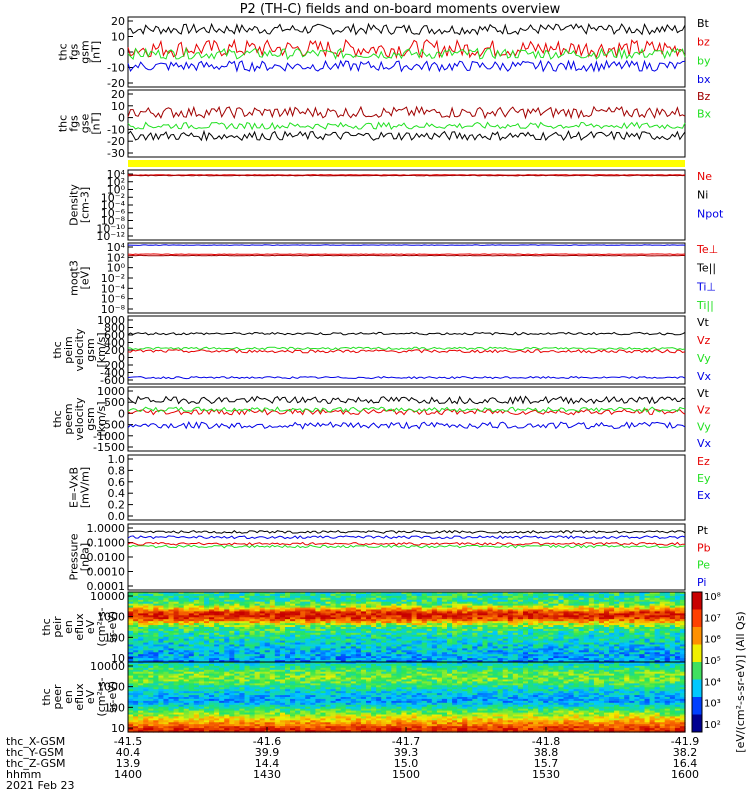 The width and height of the screenshot is (750, 800). I want to click on y-axis-label: thc, so click(63, 51).